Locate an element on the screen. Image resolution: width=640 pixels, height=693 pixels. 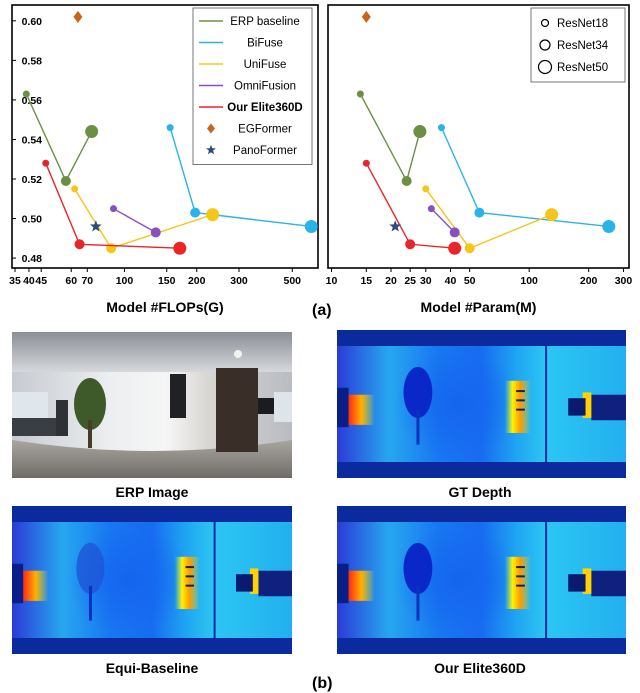
panel-a-label: (a) is located at coordinates (322, 310).